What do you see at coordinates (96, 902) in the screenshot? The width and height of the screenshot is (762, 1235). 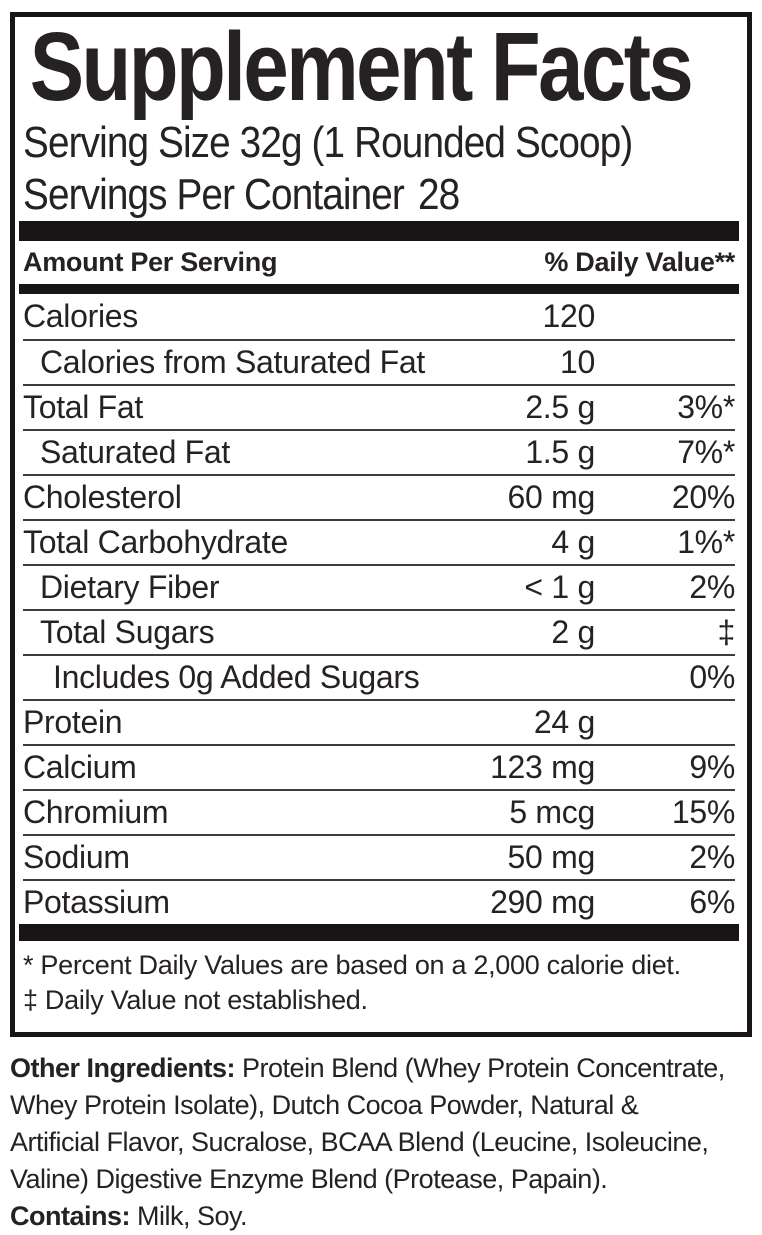 I see `nutrient-name: Potassium` at bounding box center [96, 902].